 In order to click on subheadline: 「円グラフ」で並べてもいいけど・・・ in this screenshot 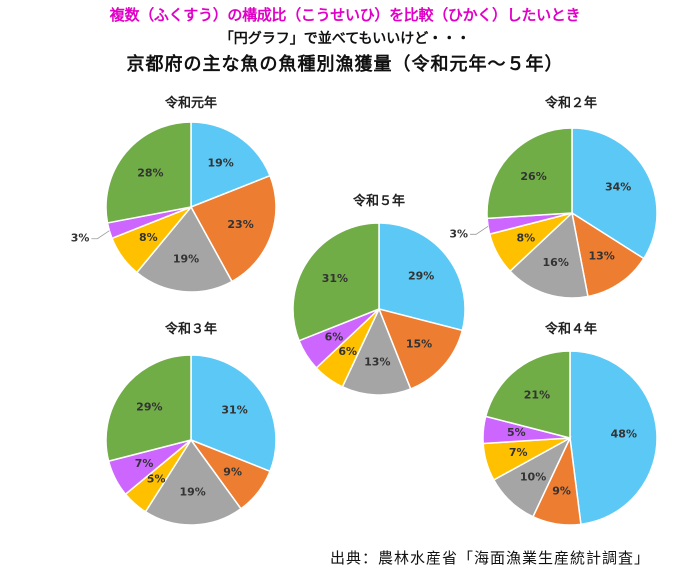, I will do `click(345, 39)`.